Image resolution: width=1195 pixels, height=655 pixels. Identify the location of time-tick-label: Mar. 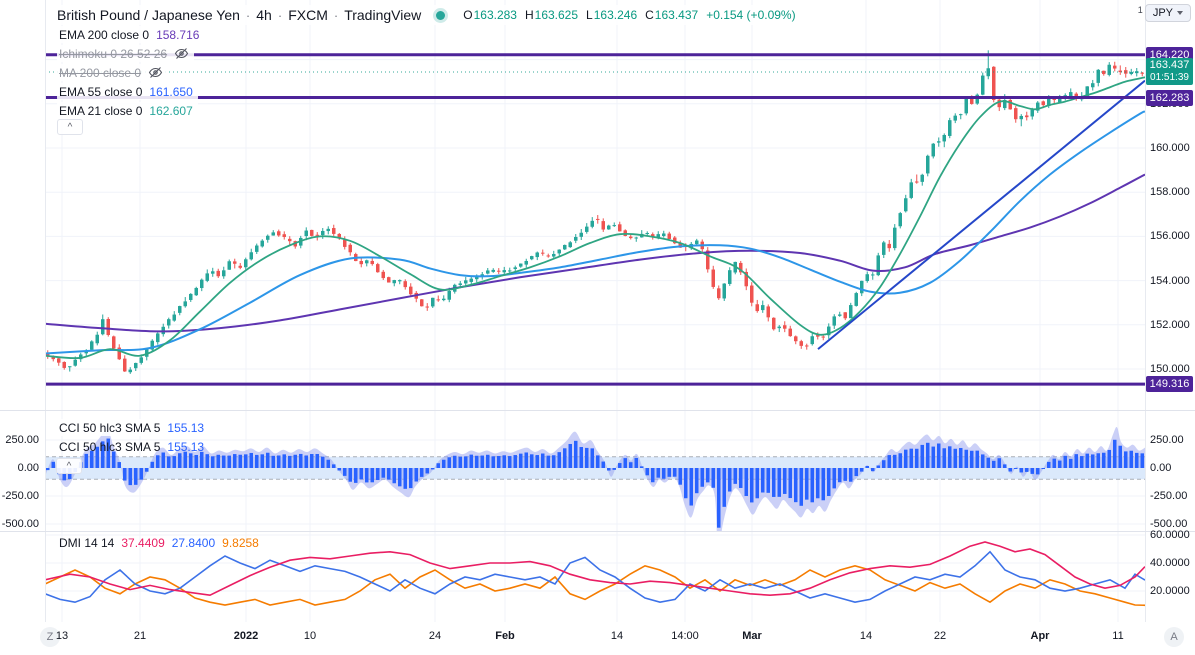
(752, 636).